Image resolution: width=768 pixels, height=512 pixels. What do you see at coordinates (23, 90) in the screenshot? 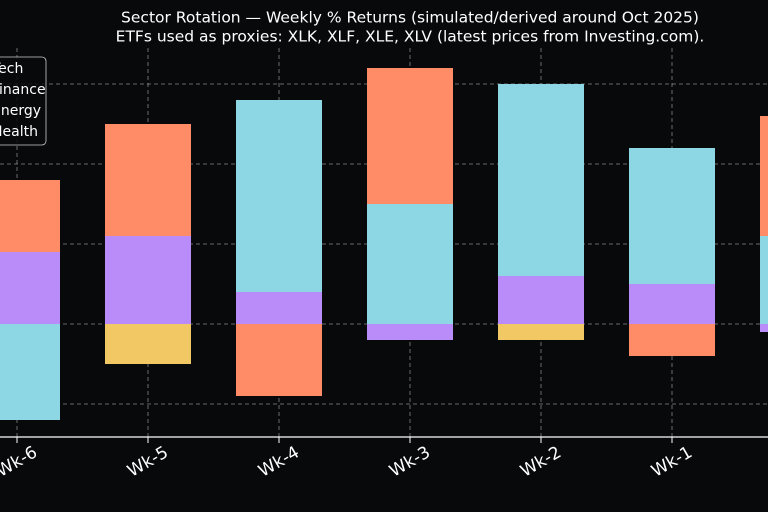
I see `legend-label: Finance` at bounding box center [23, 90].